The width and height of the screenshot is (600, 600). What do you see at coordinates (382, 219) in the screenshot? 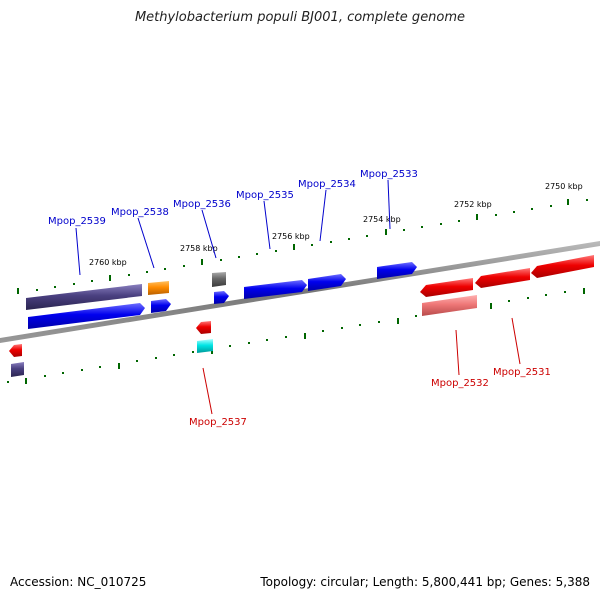
I see `scale-label-2754: 2754 kbp` at bounding box center [382, 219].